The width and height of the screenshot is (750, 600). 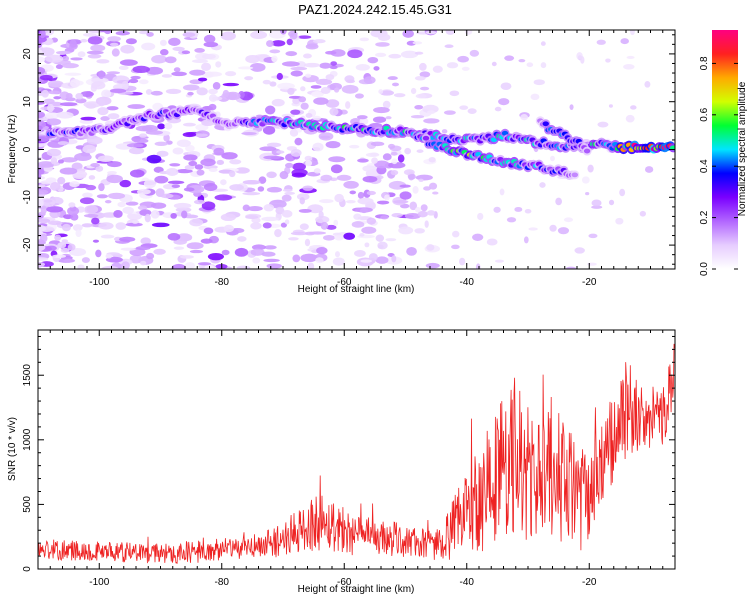 What do you see at coordinates (725, 149) in the screenshot?
I see `colorbar-bar` at bounding box center [725, 149].